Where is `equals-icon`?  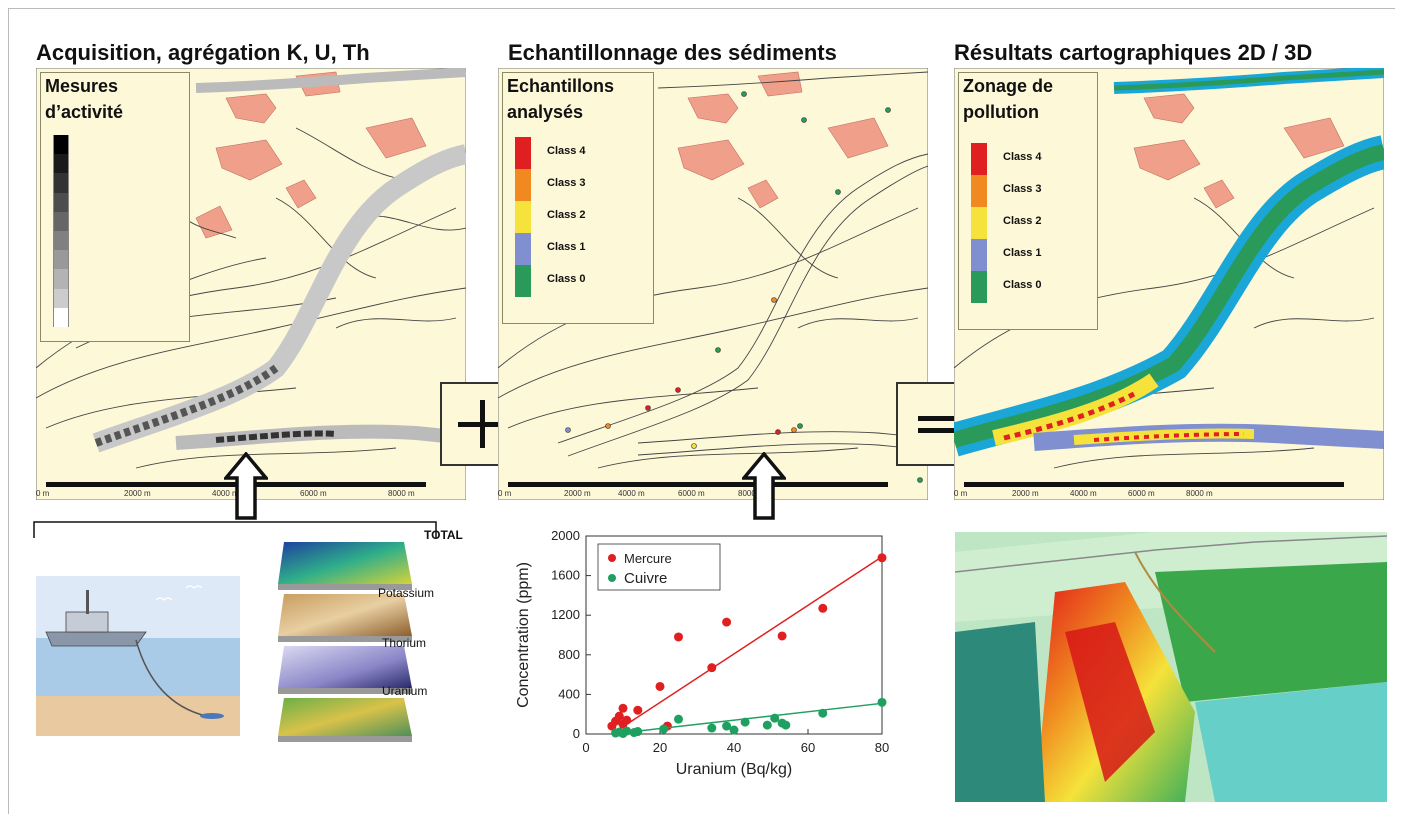
equals-icon is located at coordinates (938, 424).